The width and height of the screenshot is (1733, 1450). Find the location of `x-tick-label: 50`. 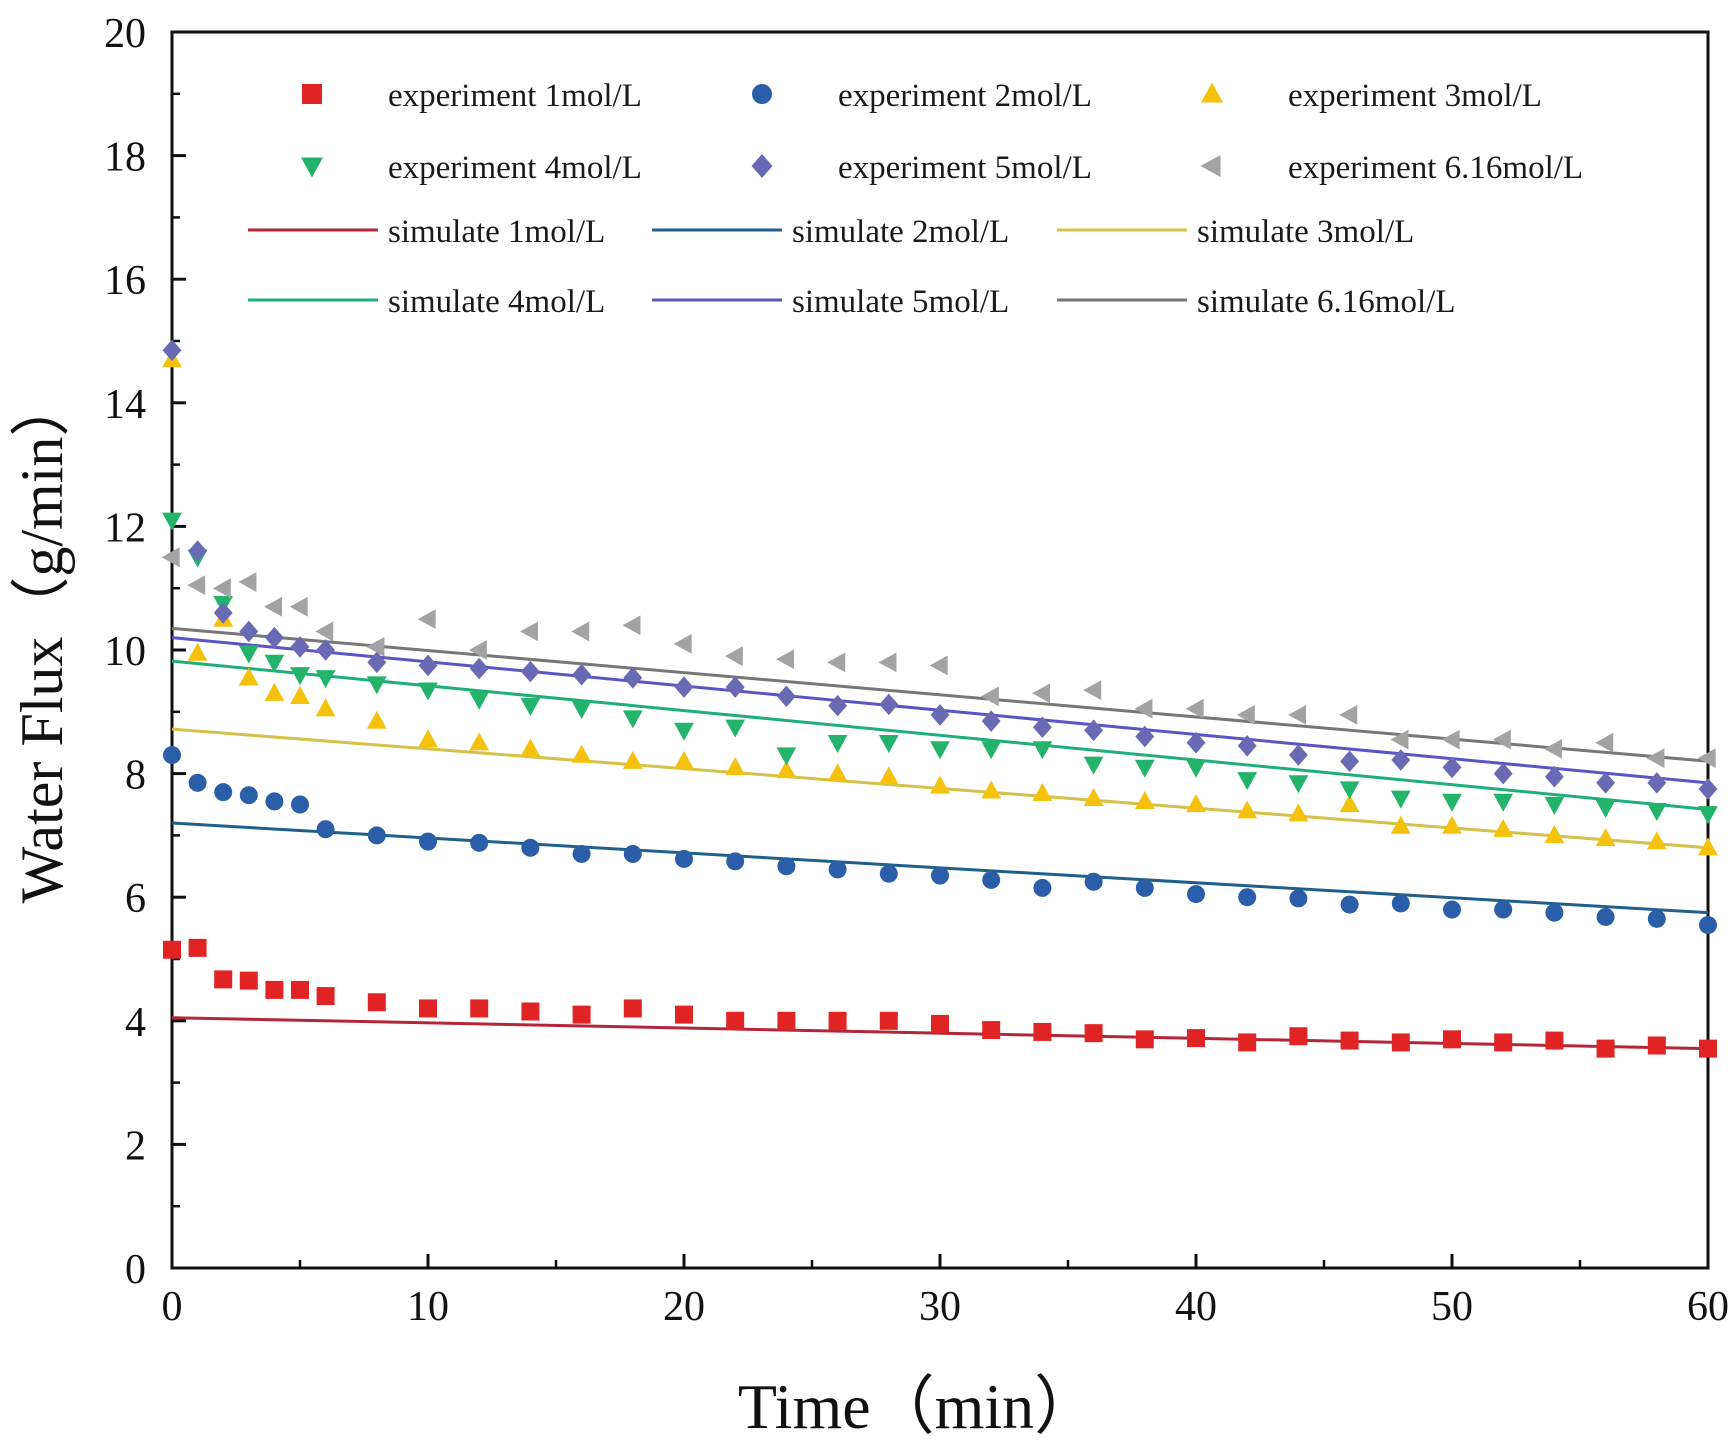

x-tick-label: 50 is located at coordinates (1452, 1307).